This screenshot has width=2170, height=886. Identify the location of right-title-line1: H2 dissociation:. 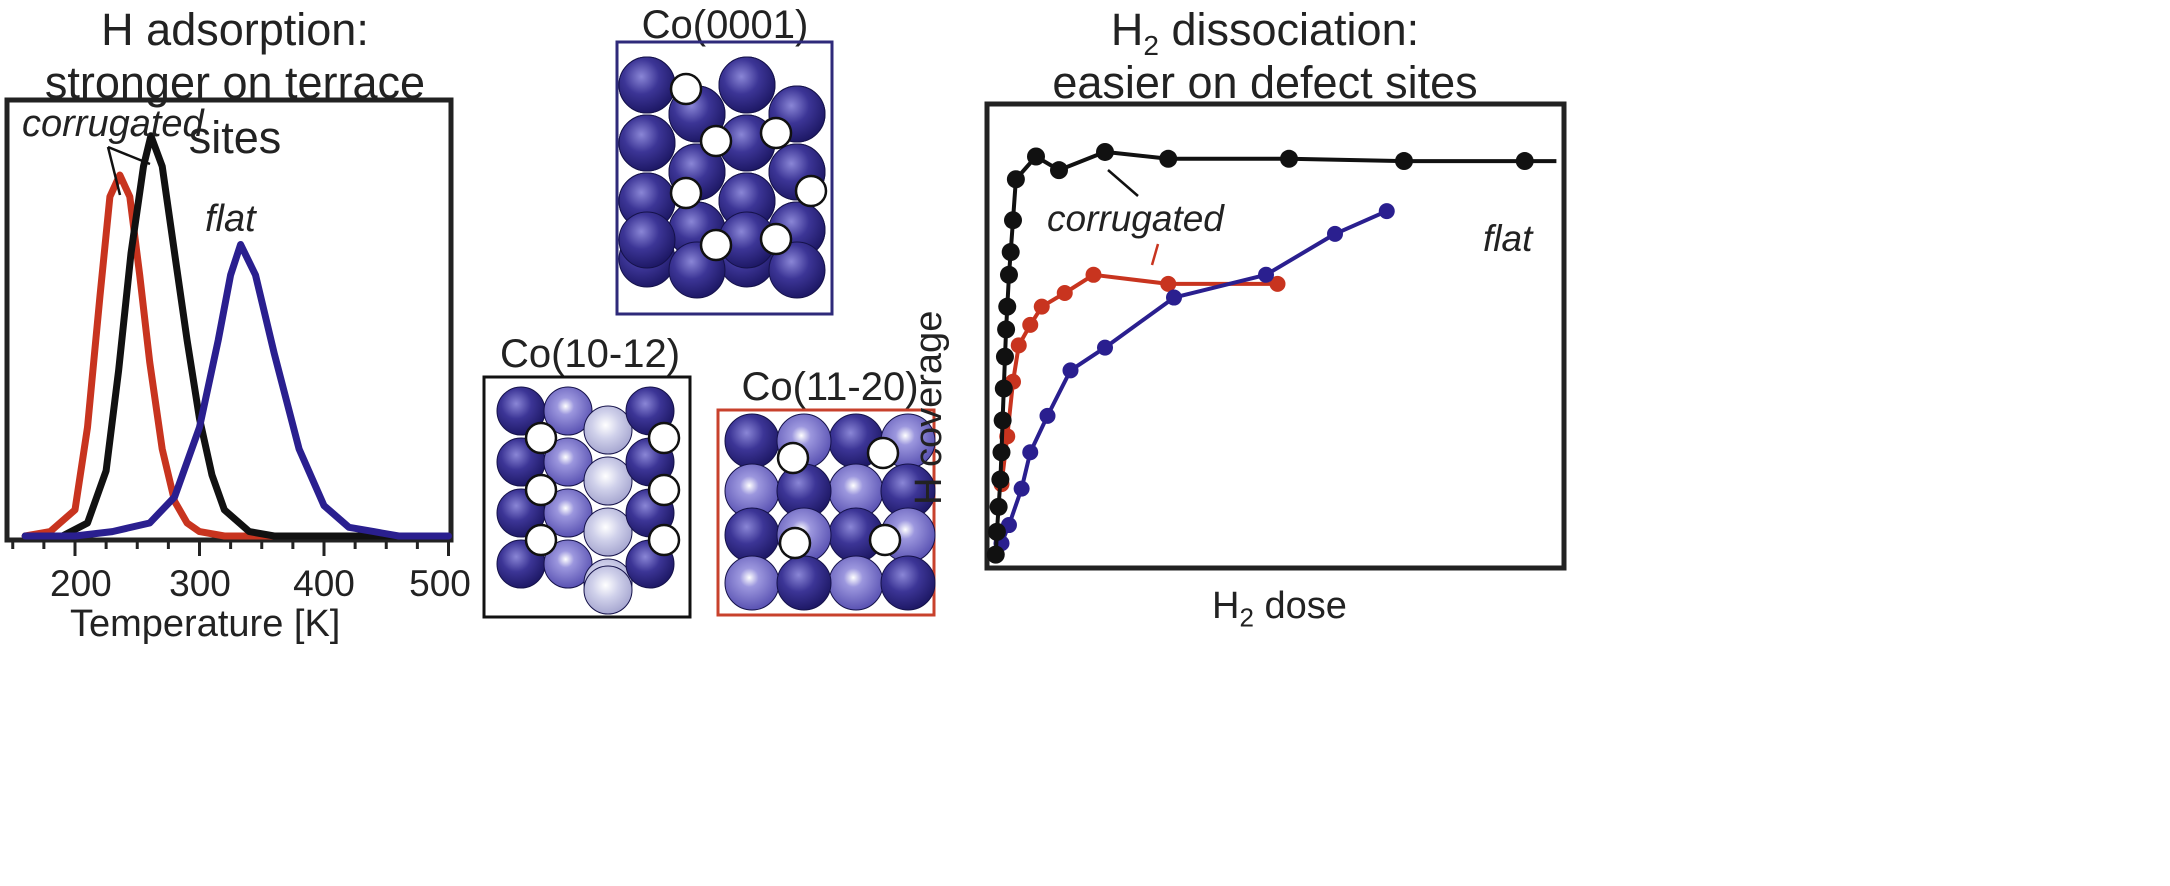
(1265, 37).